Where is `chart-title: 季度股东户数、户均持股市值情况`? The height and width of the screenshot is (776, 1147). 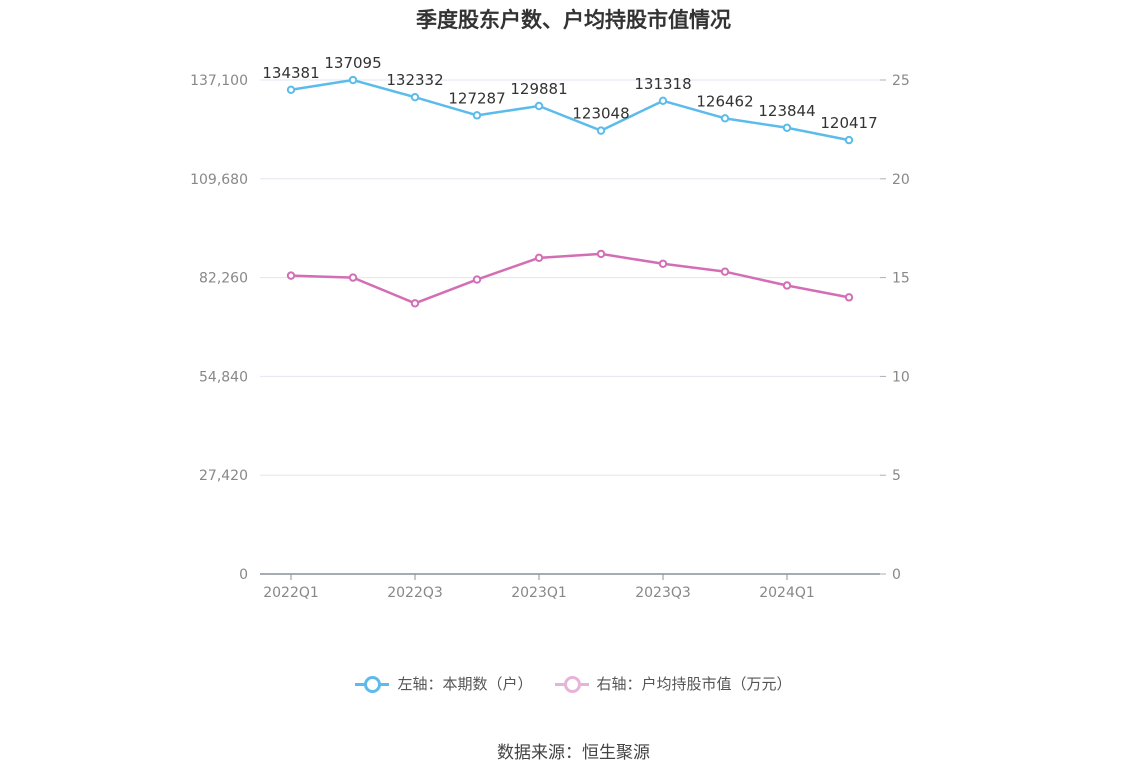
chart-title: 季度股东户数、户均持股市值情况 is located at coordinates (573, 20).